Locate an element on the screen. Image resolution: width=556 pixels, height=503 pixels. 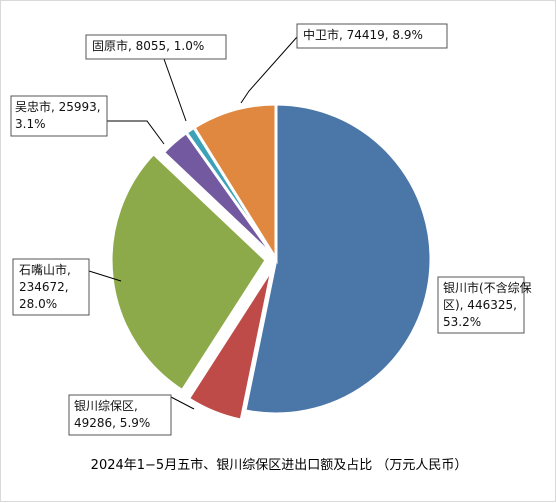
data-label: 吴忠市, 25993, 3.1% is located at coordinates (59, 116).